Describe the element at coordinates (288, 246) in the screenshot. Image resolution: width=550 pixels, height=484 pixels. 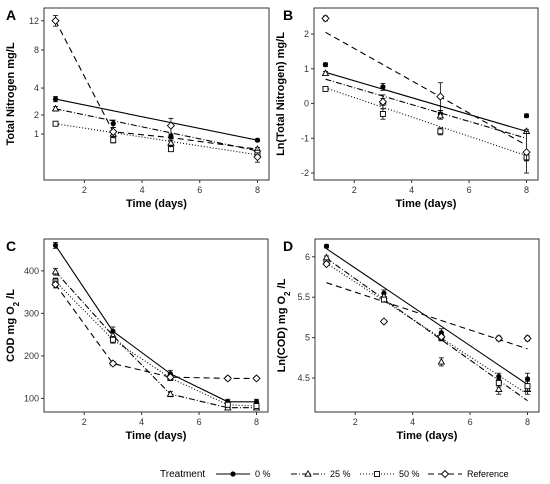
I see `panel-letter: D` at that location.